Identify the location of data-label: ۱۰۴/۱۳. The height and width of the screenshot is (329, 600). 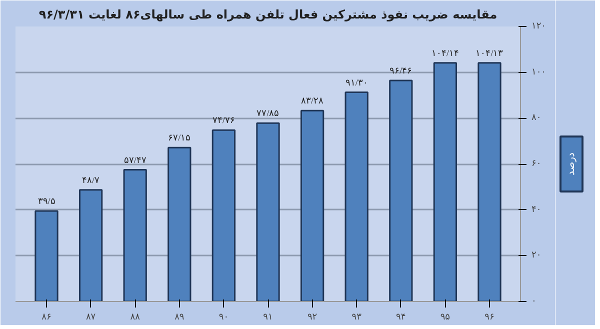
(490, 53).